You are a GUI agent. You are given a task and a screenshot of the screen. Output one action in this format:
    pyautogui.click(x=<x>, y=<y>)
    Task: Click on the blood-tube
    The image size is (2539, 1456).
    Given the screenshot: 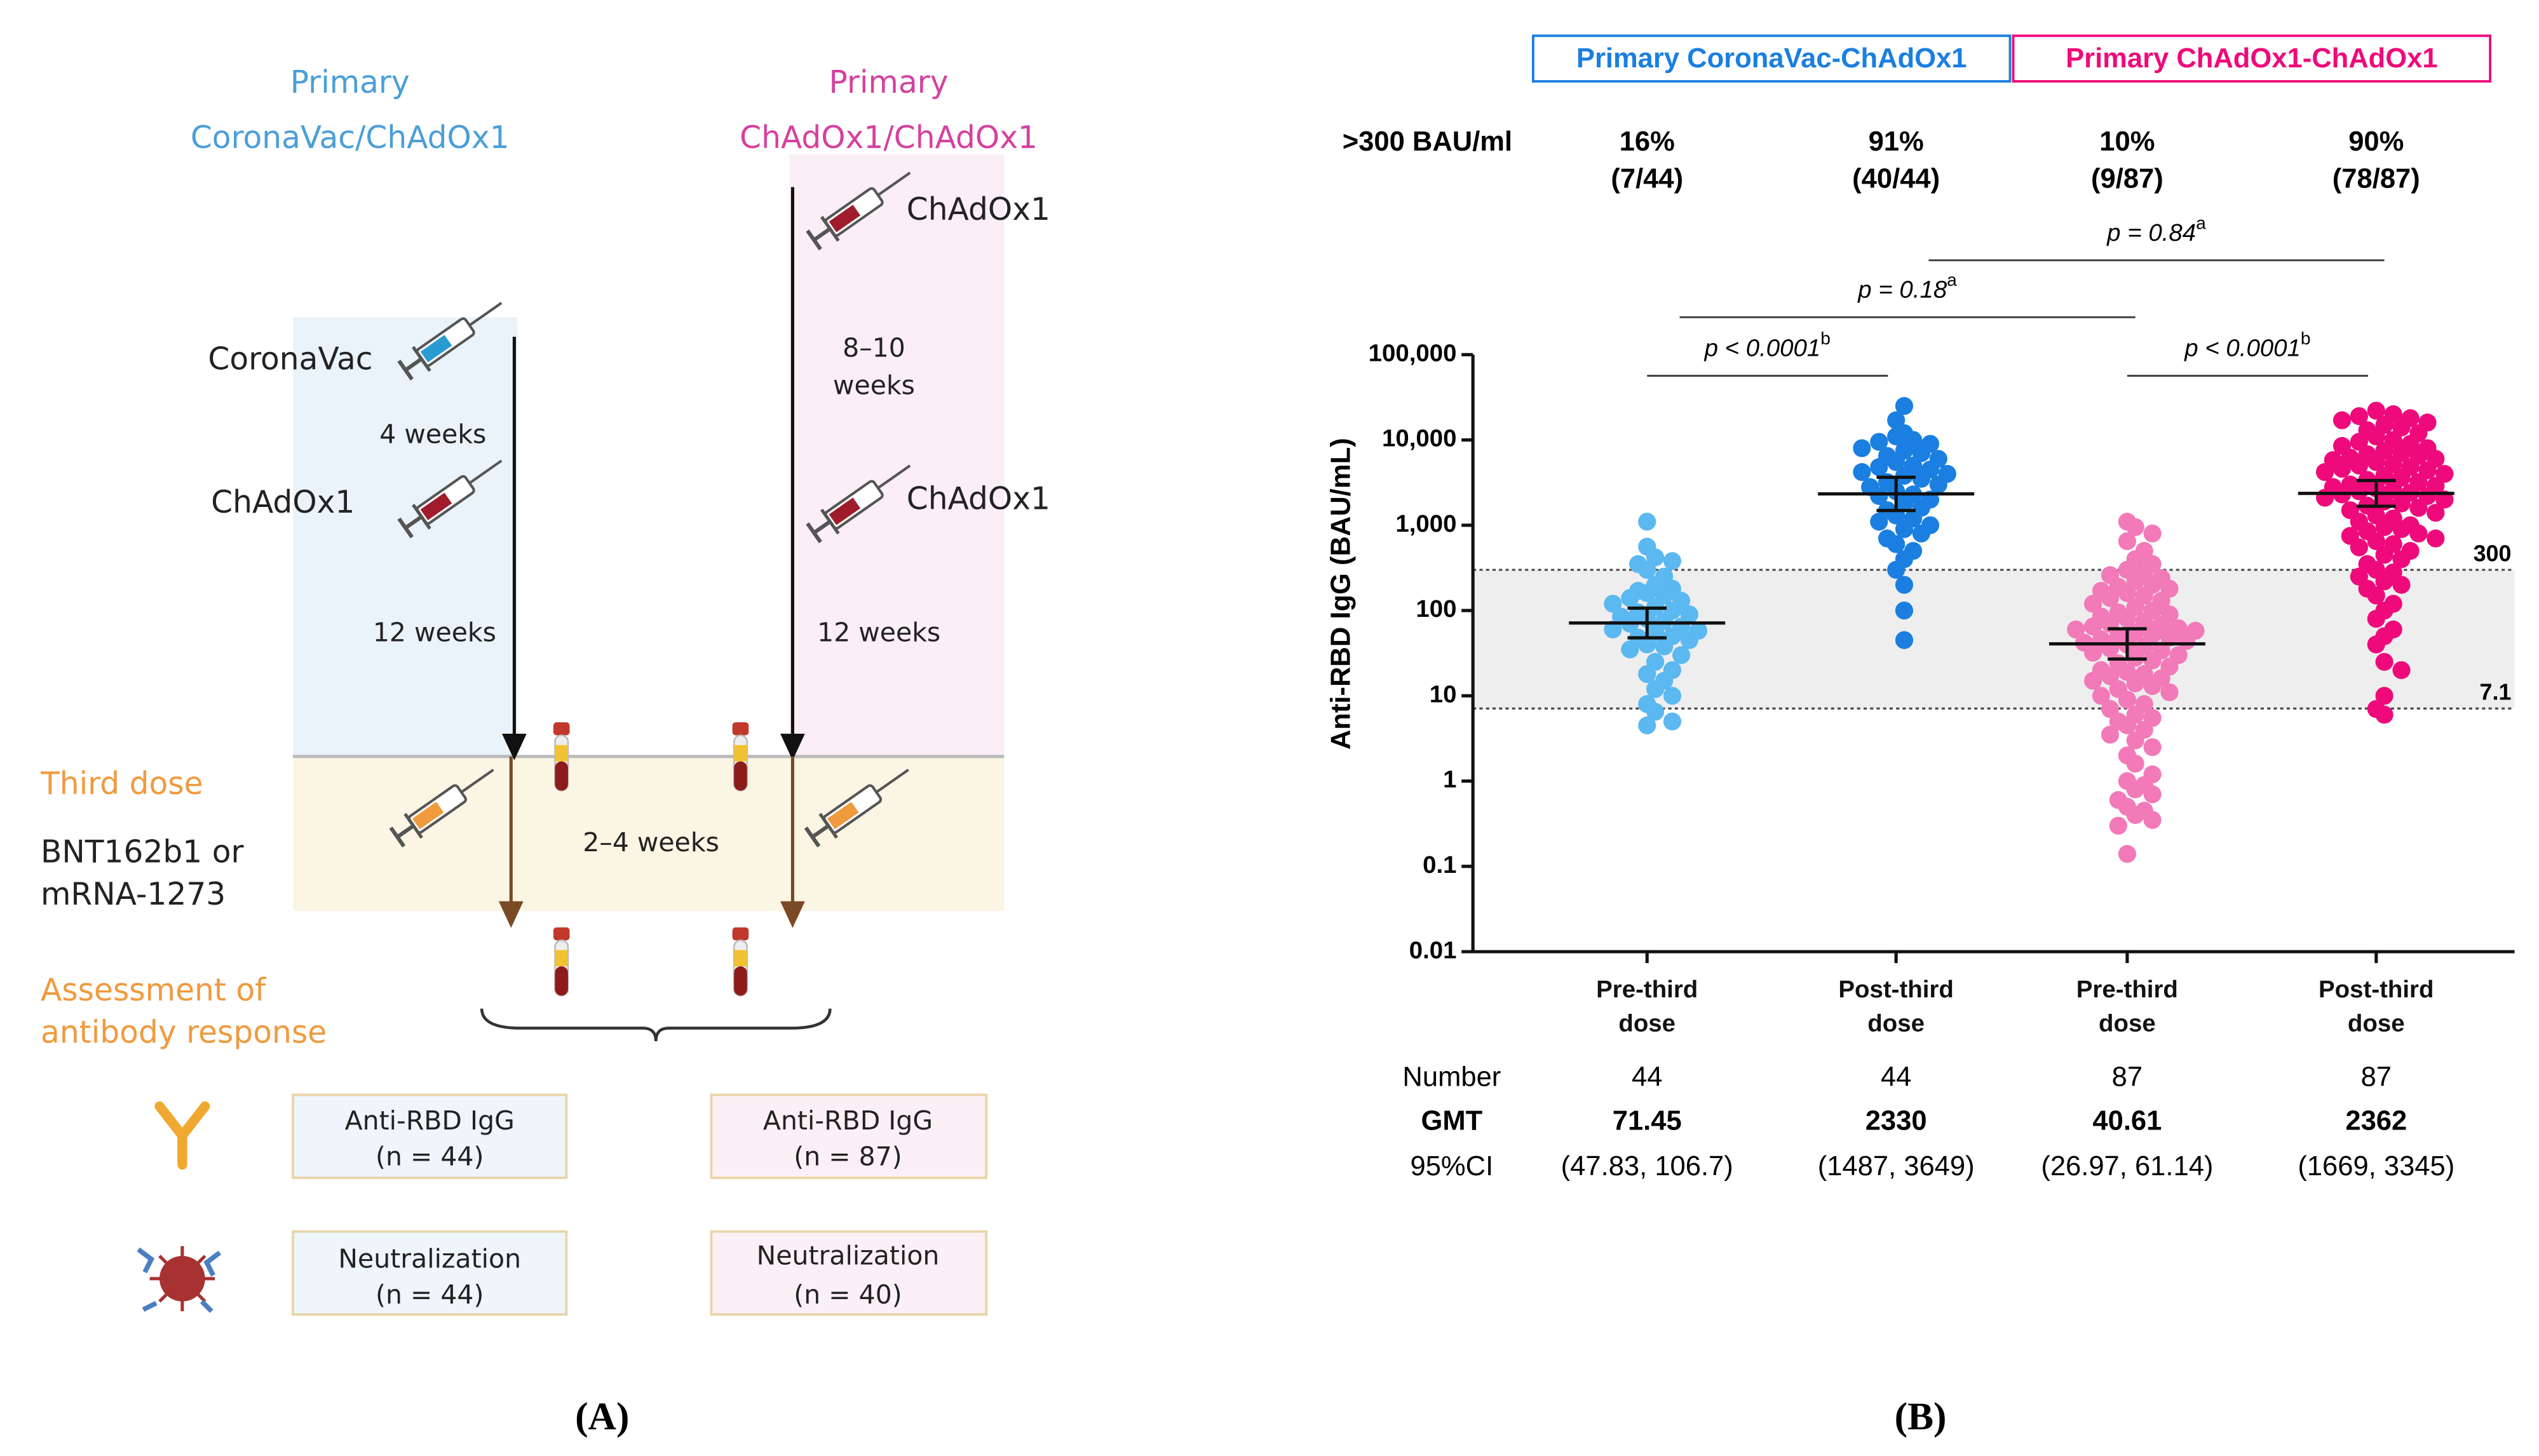 What is the action you would take?
    pyautogui.click(x=740, y=757)
    